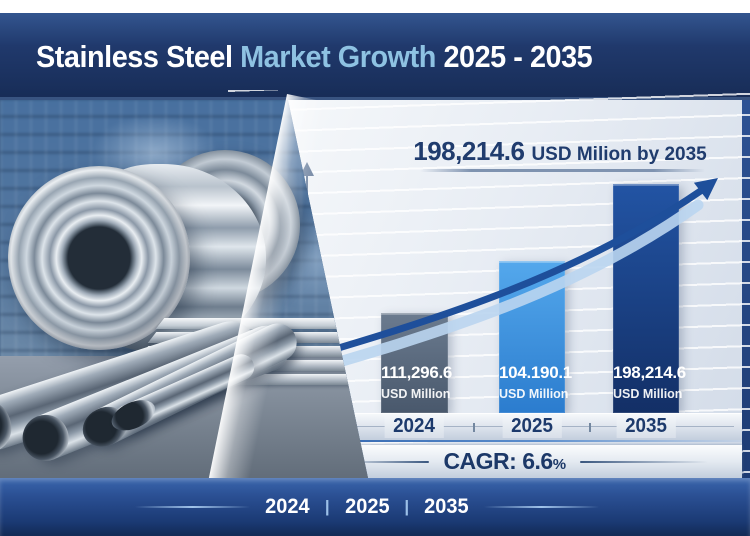  Describe the element at coordinates (414, 426) in the screenshot. I see `axis-label-2024: 2024` at that location.